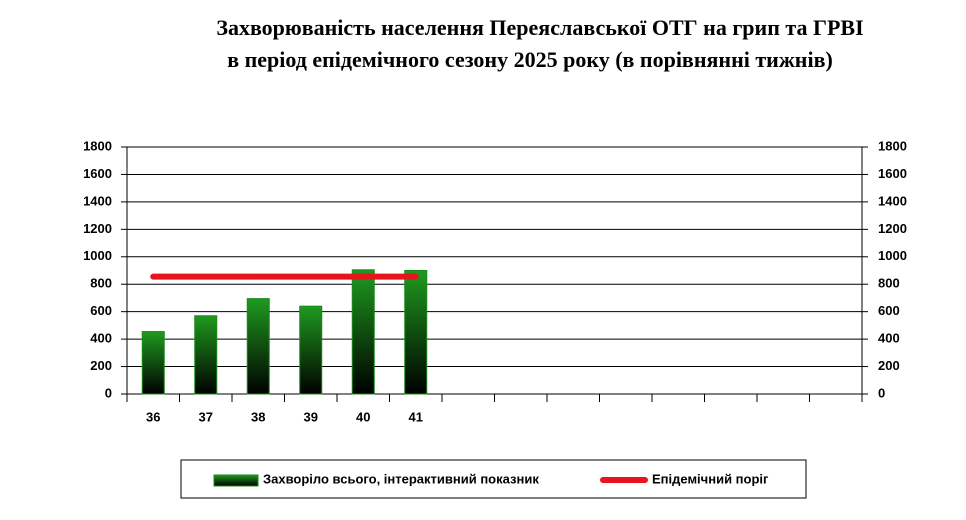  I want to click on y-tick-label: 1000, so click(97, 255).